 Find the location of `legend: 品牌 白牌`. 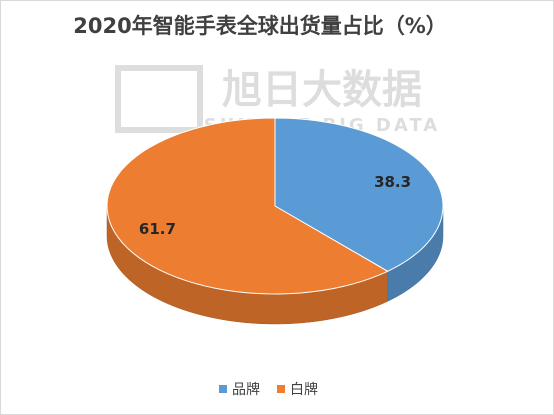

legend: 品牌 白牌 is located at coordinates (268, 389).